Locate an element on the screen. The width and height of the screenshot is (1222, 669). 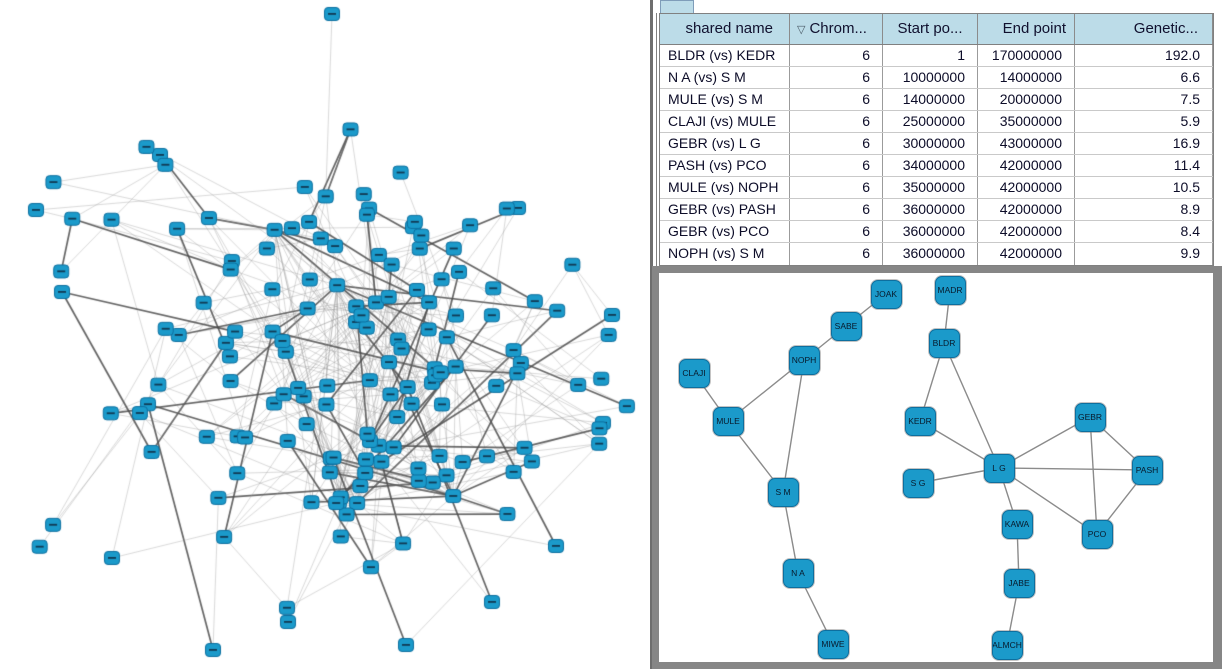
network-node-gebr: GEBR is located at coordinates (1090, 417).